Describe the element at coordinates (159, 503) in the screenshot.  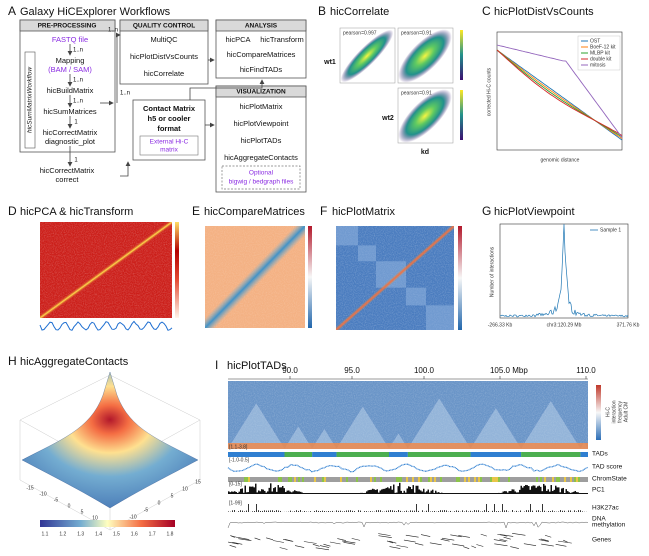
I see `axis-label: 0` at that location.